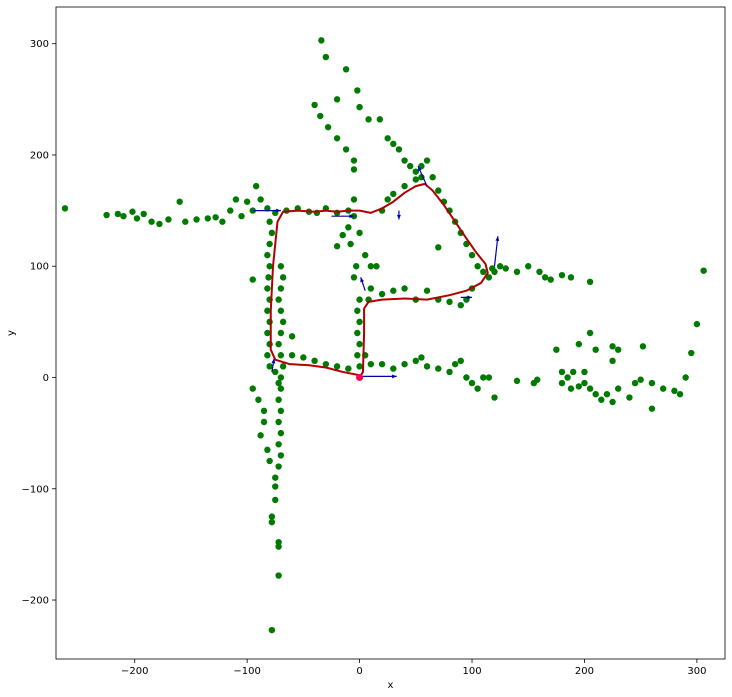 The height and width of the screenshot is (697, 732). What do you see at coordinates (496, 251) in the screenshot?
I see `direction-arrow` at bounding box center [496, 251].